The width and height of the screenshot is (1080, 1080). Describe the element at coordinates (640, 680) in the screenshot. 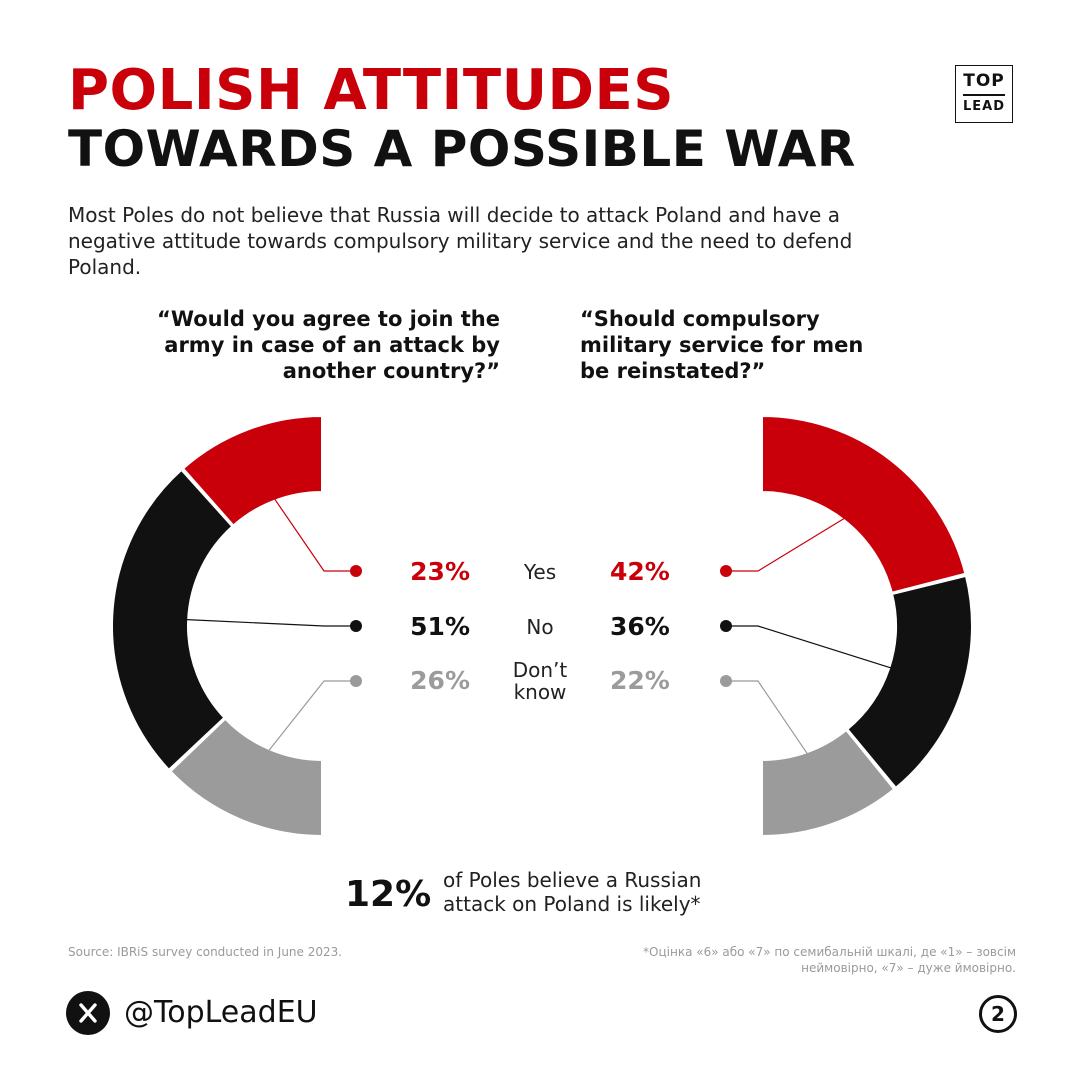

I see `right-dontknow-percent: 22%` at that location.